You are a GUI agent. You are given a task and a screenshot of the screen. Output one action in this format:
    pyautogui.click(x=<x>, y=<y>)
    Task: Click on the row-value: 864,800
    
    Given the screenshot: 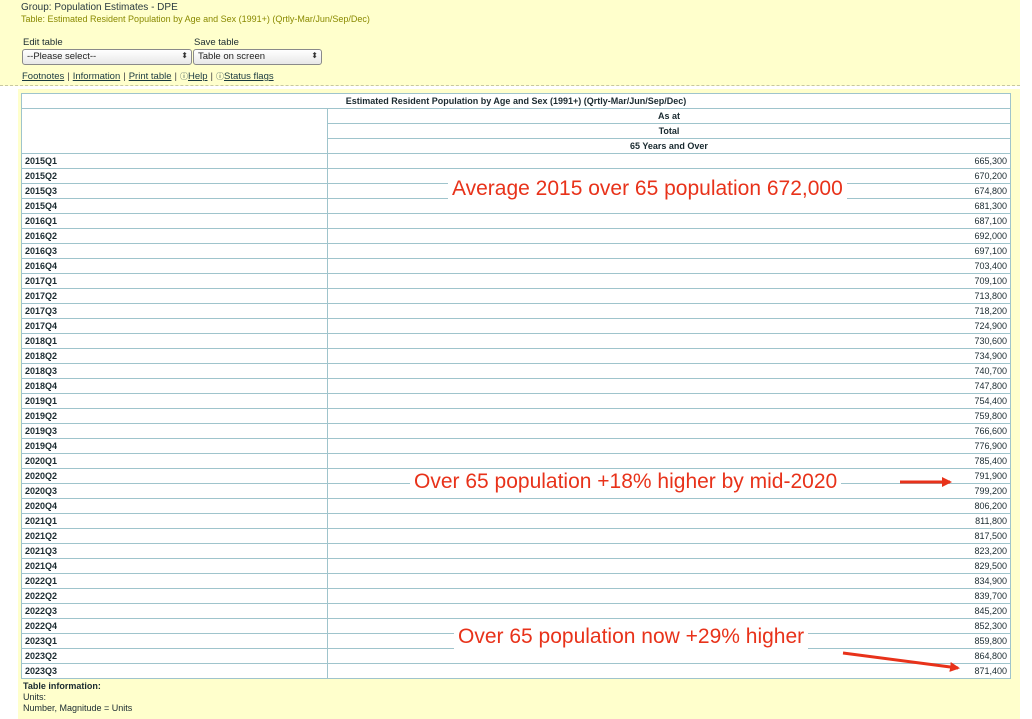 What is the action you would take?
    pyautogui.click(x=669, y=656)
    